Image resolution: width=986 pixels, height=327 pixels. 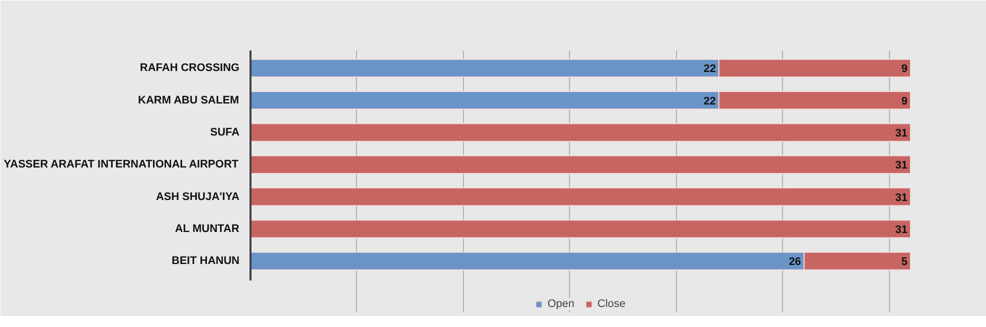 I want to click on y-tick-label: KARM ABU SALEM, so click(x=189, y=100).